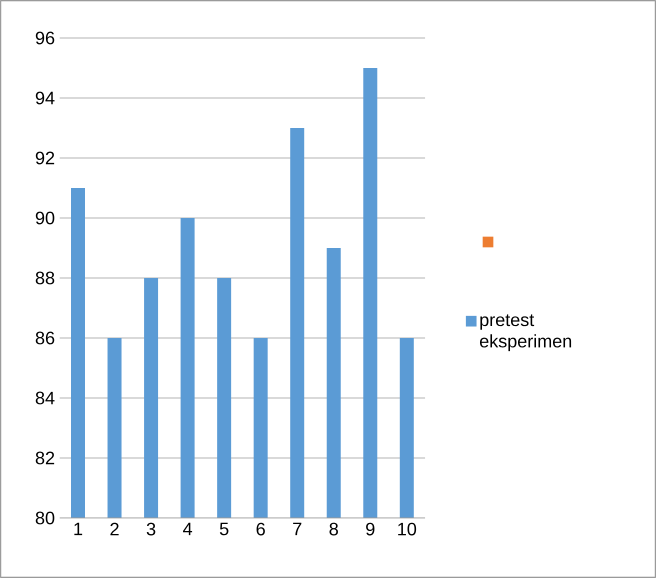 This screenshot has height=578, width=656. What do you see at coordinates (78, 529) in the screenshot?
I see `x-tick-label: 1` at bounding box center [78, 529].